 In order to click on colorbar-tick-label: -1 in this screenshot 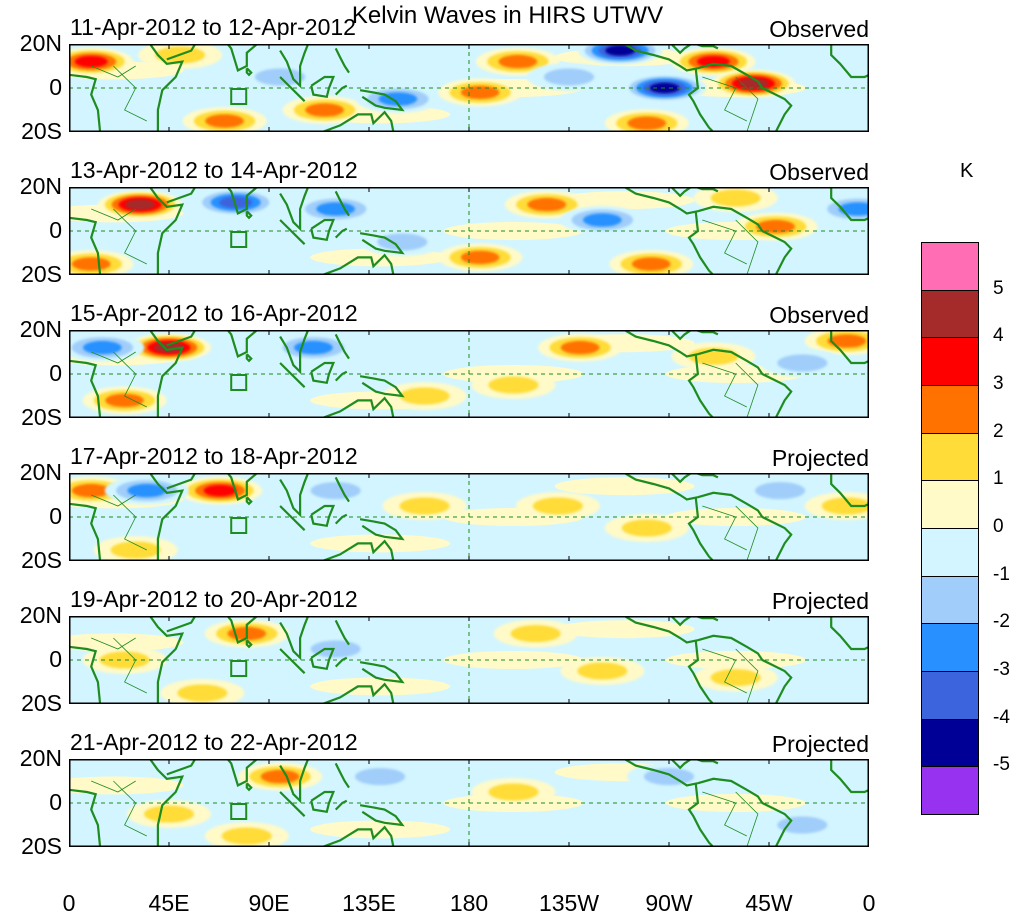, I will do `click(1001, 574)`.